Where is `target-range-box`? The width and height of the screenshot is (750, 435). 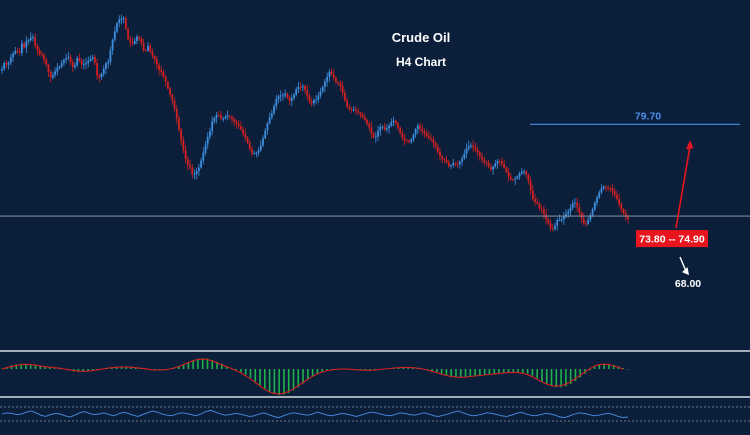 target-range-box is located at coordinates (672, 239).